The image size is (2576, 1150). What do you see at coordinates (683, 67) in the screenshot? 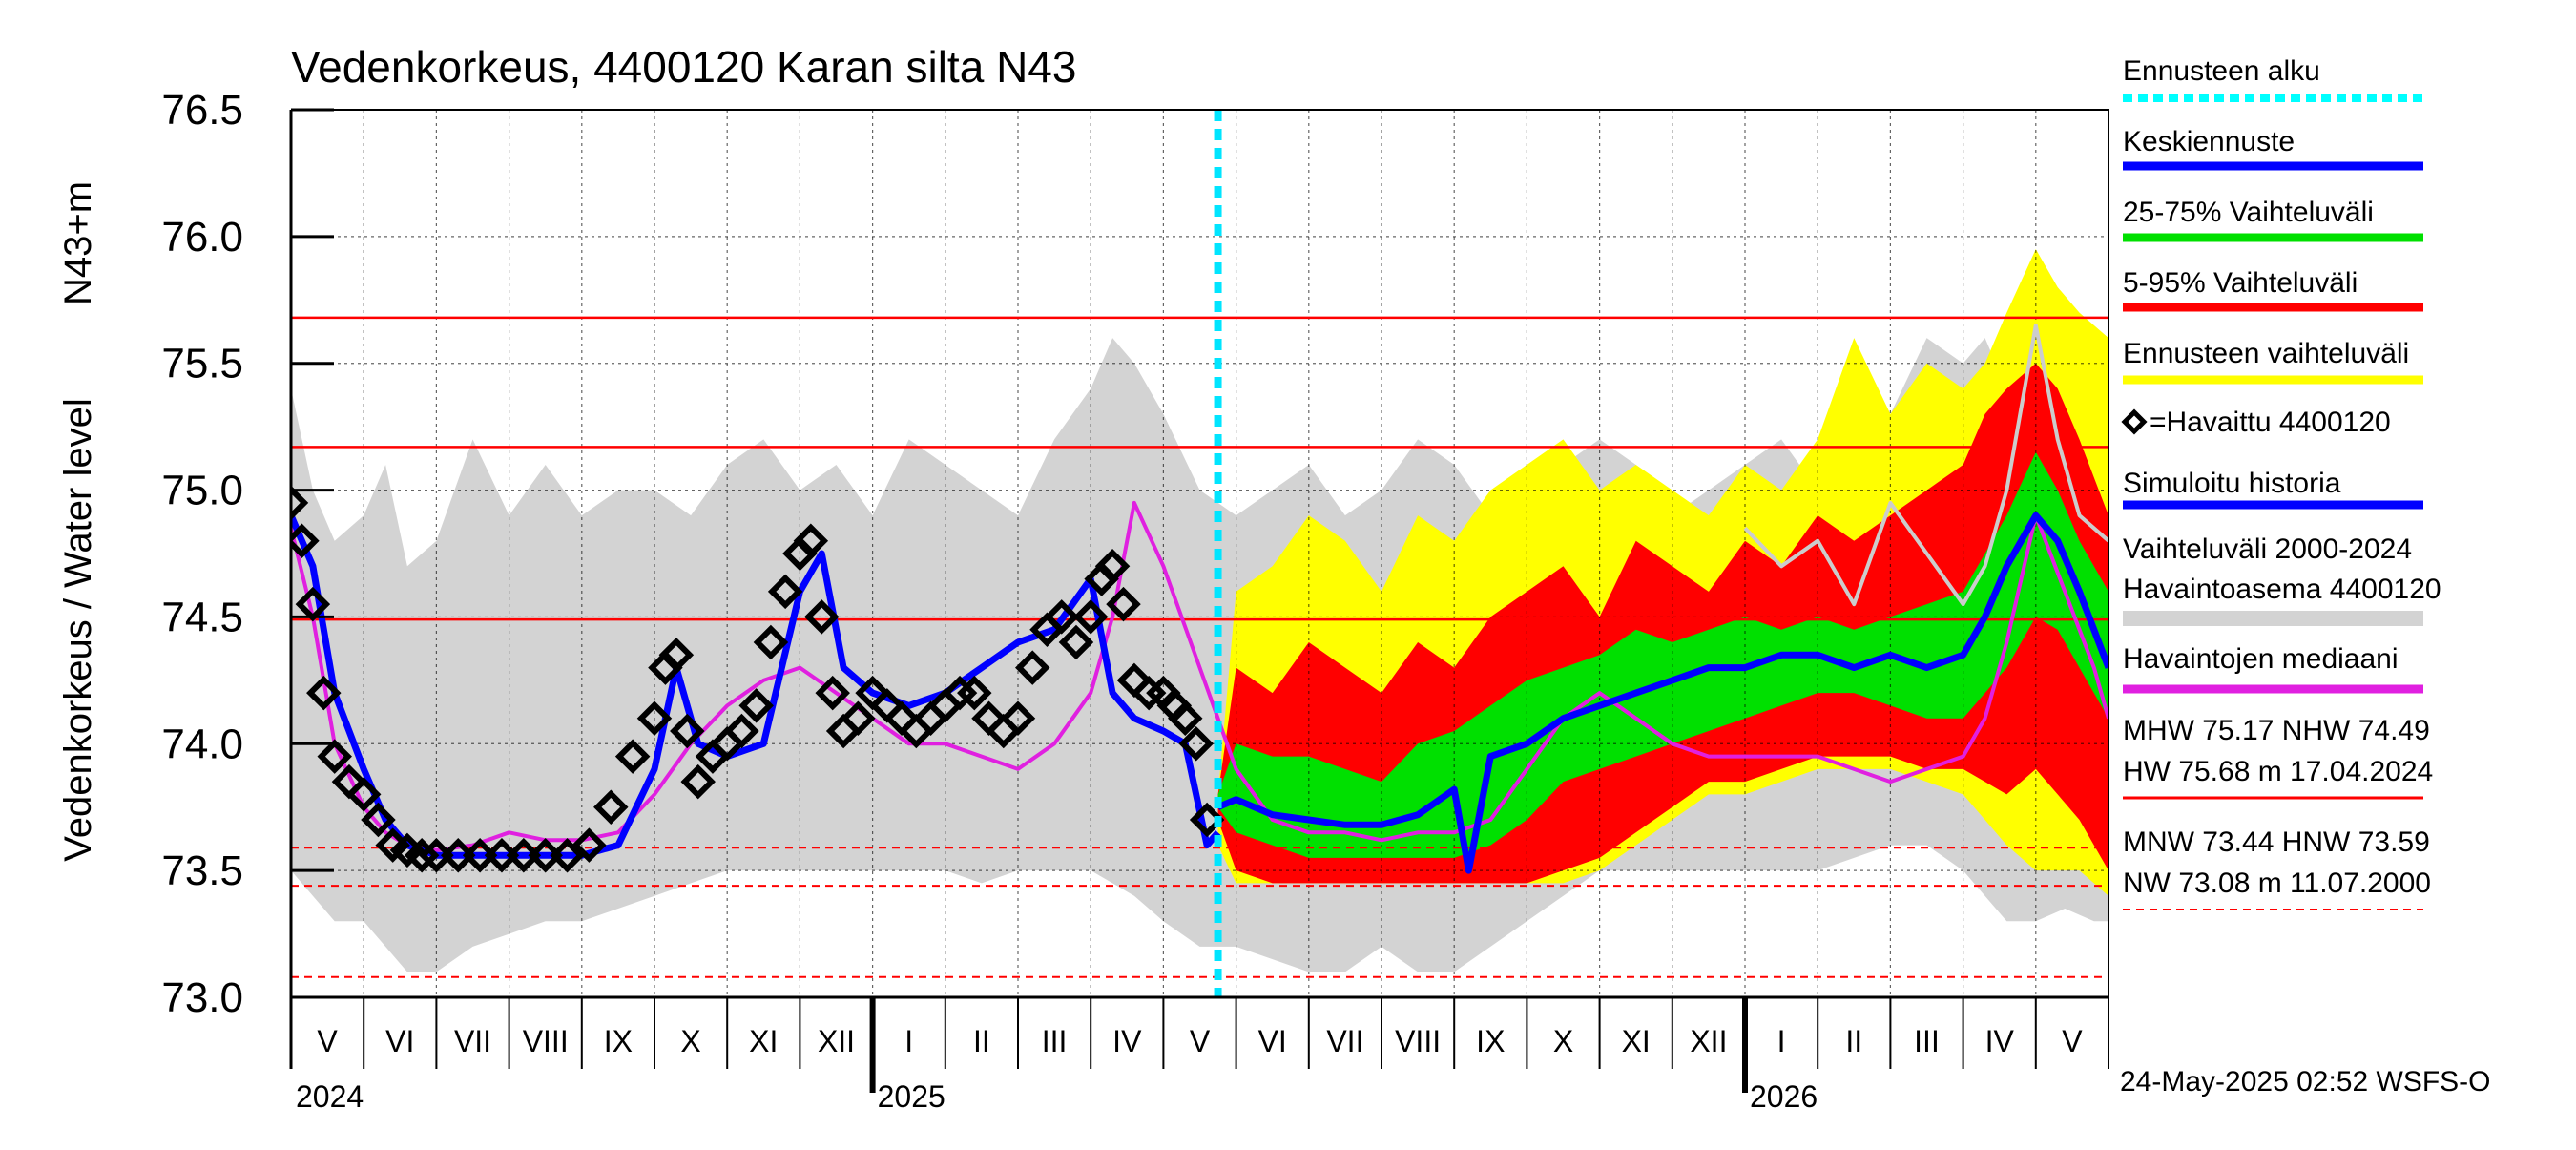
I see `chart-title: Vedenkorkeus, 4400120 Karan silta N43` at bounding box center [683, 67].